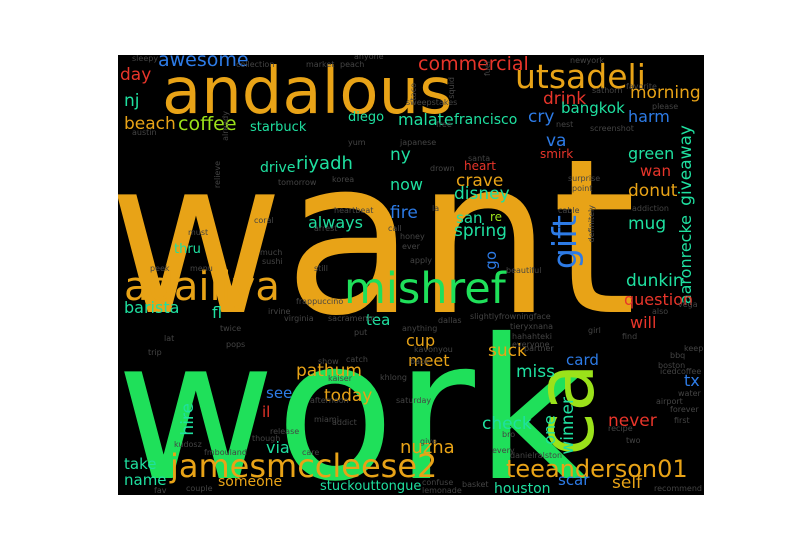 The image size is (800, 550). Describe the element at coordinates (145, 480) in the screenshot. I see `cloud-word: name` at that location.